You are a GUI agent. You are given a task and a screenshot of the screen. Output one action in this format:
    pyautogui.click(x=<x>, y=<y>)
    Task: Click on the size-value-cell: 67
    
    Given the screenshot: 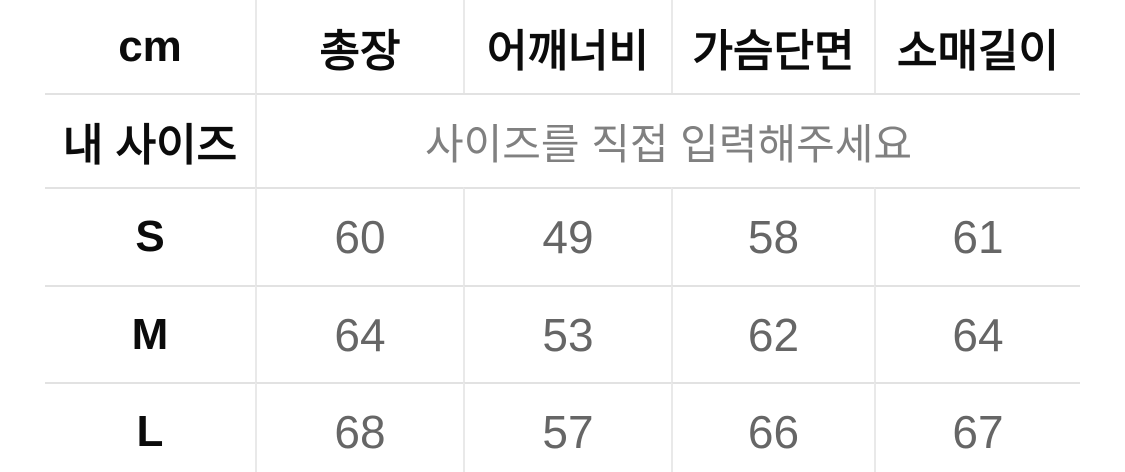 What is the action you would take?
    pyautogui.click(x=977, y=427)
    